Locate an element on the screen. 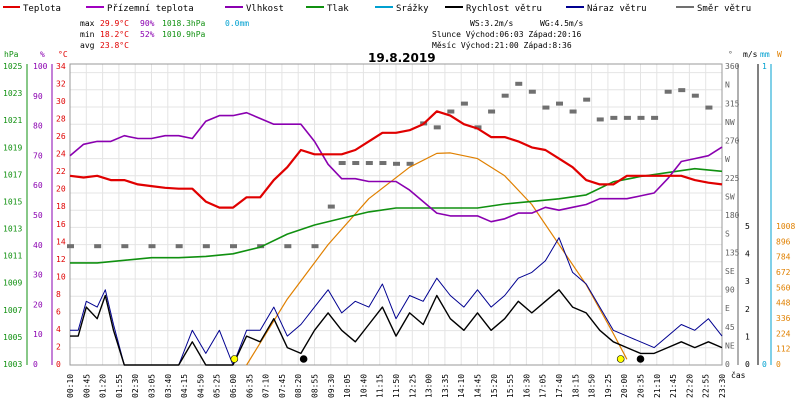 The image size is (800, 404). stat-max-temp: 29.9°C is located at coordinates (114, 23).